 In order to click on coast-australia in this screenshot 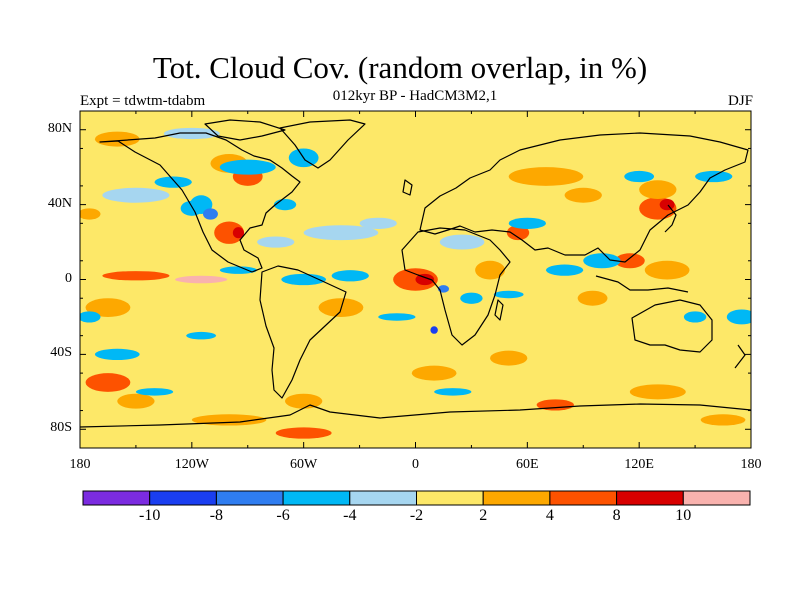, I will do `click(672, 326)`.